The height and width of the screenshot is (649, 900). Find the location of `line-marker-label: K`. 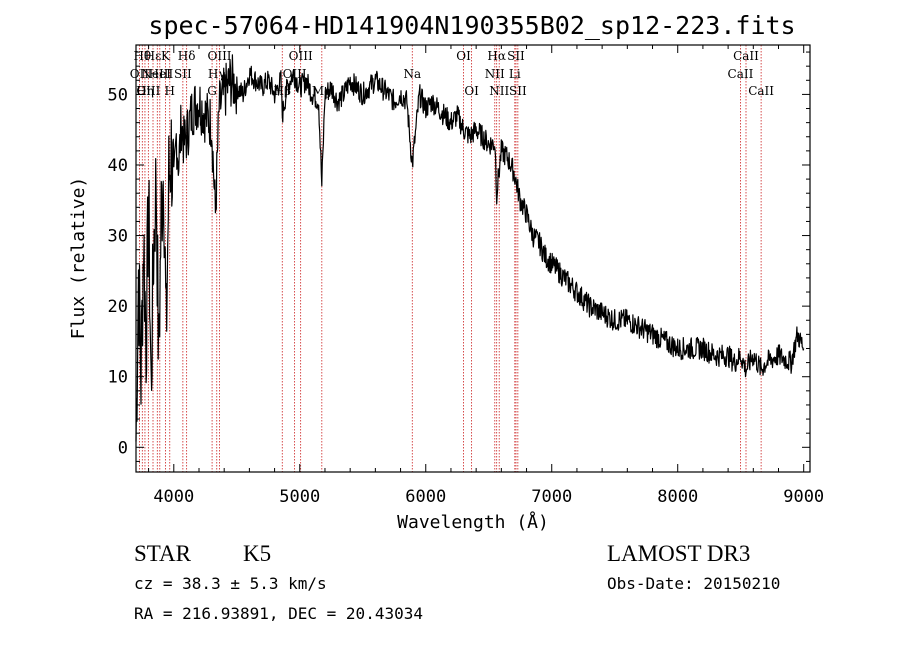

line-marker-label: K is located at coordinates (166, 56).